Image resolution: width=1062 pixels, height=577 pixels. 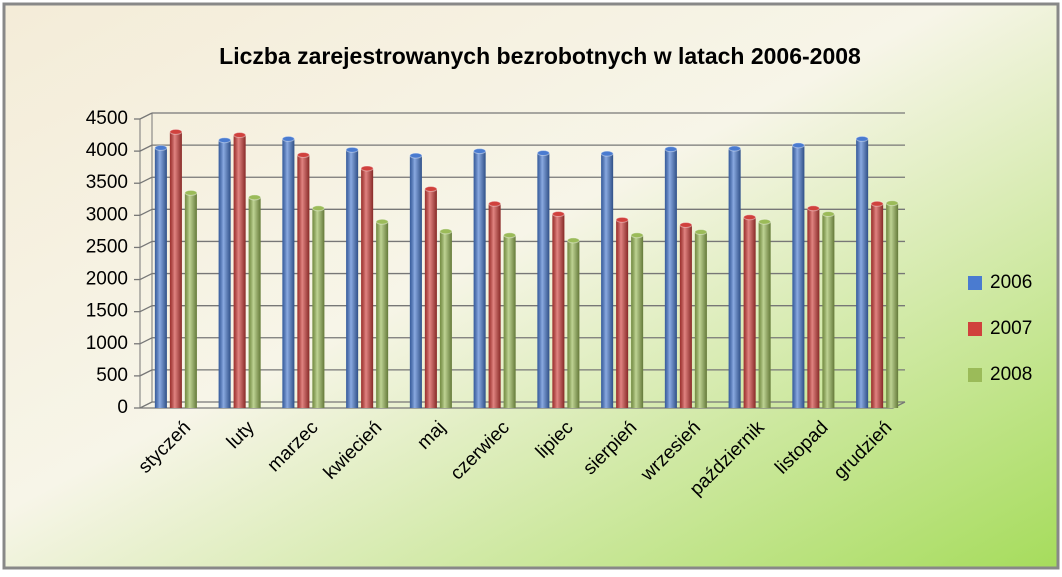 What do you see at coordinates (107, 343) in the screenshot?
I see `y-tick-label: 1000` at bounding box center [107, 343].